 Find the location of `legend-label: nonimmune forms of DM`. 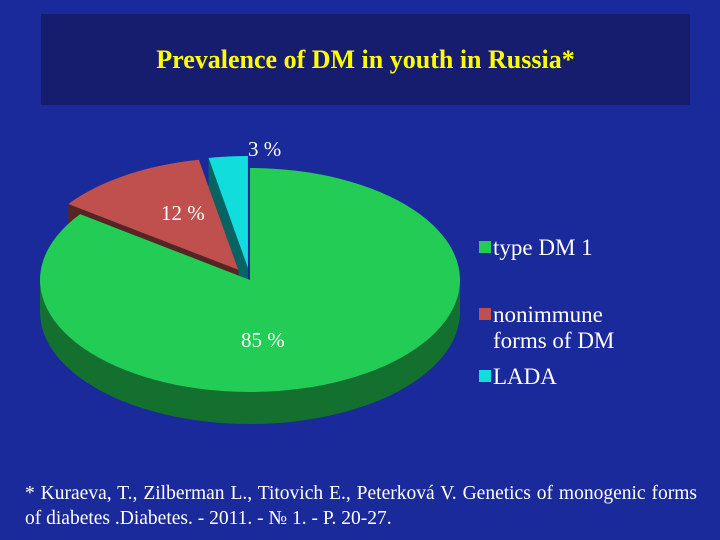

legend-label: nonimmune forms of DM is located at coordinates (554, 327).